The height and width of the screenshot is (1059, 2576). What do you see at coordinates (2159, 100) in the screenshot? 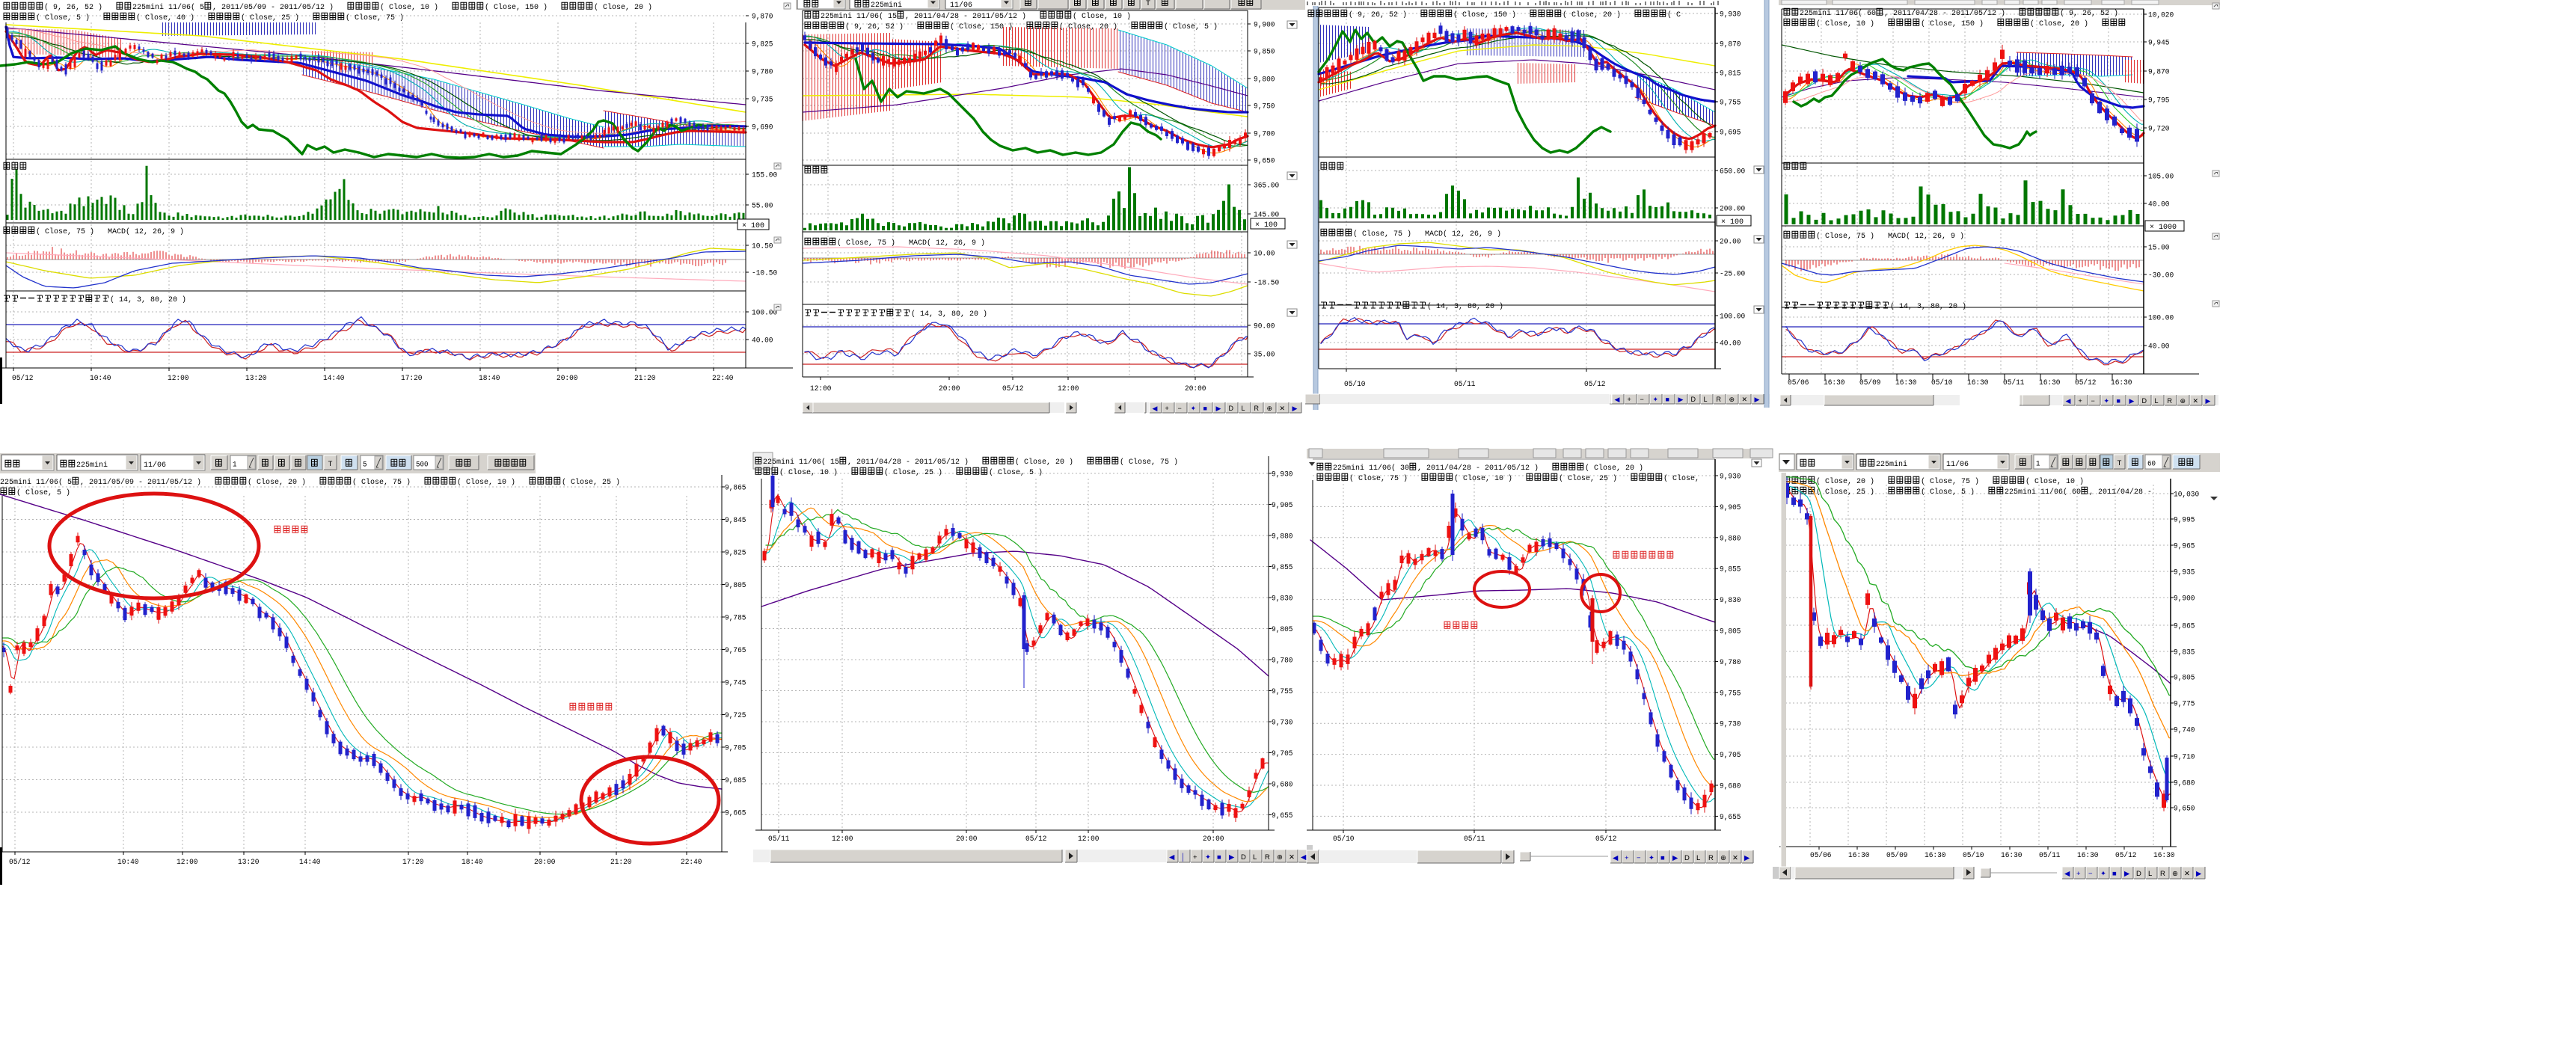
I see `svg-text: 9,795` at bounding box center [2159, 100].